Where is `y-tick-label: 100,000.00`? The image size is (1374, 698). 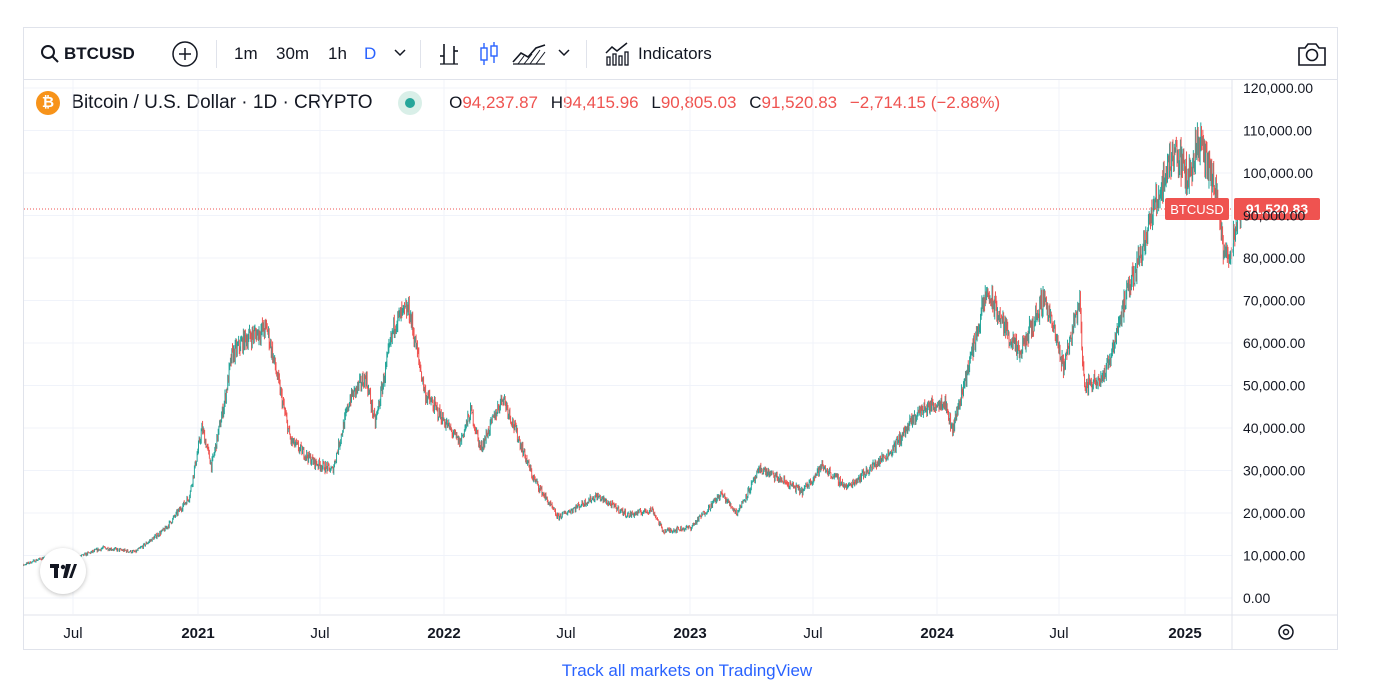 y-tick-label: 100,000.00 is located at coordinates (1278, 173).